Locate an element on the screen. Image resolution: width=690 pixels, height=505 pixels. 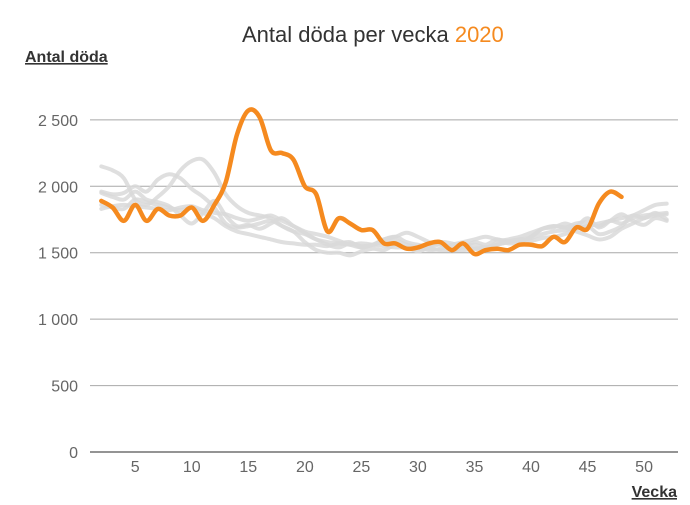
x-tick-30: 30 is located at coordinates (418, 467).